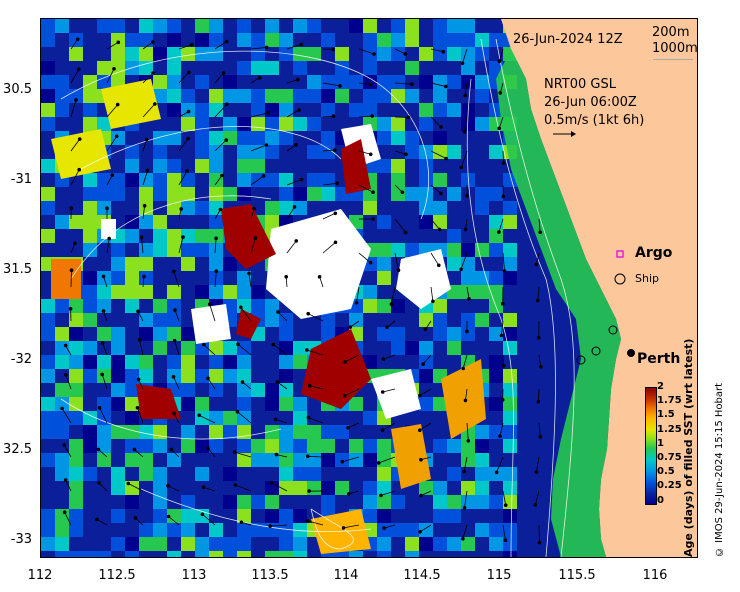 This screenshot has height=592, width=740. Describe the element at coordinates (21, 179) in the screenshot. I see `latitude-tick-label: -31` at that location.